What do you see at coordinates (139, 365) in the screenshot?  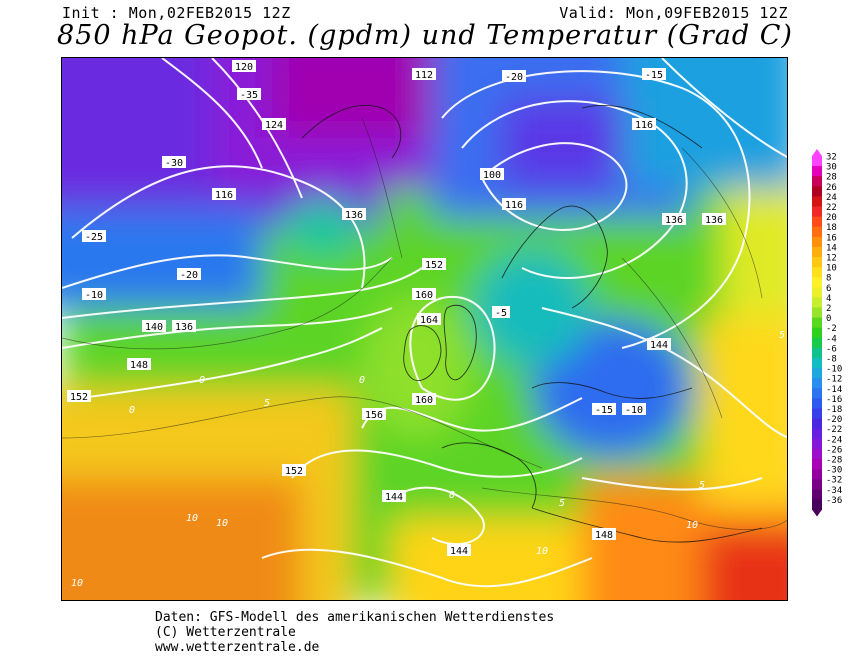 I see `svg-text: 148` at bounding box center [139, 365].